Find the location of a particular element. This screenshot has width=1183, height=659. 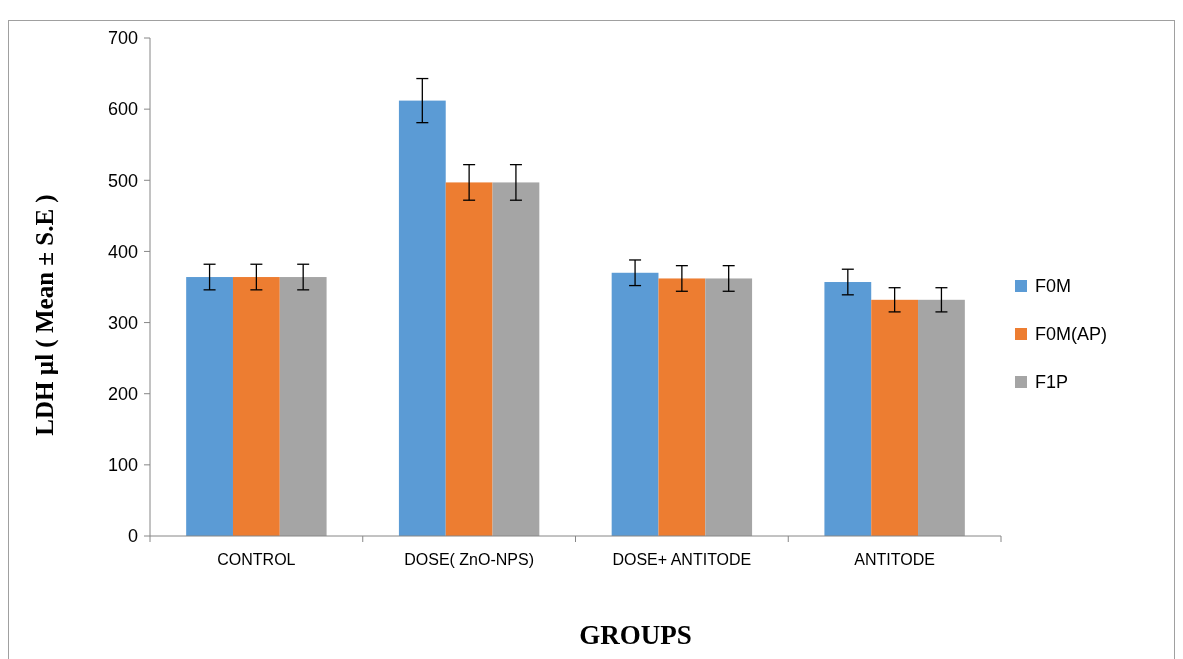

x-tick-label: CONTROL is located at coordinates (256, 559).